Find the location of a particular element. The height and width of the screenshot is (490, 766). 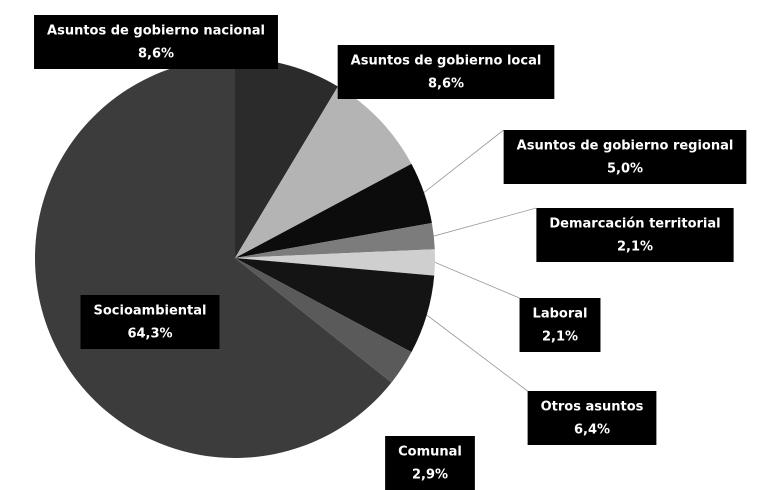

label-name: Socioambiental is located at coordinates (150, 311).